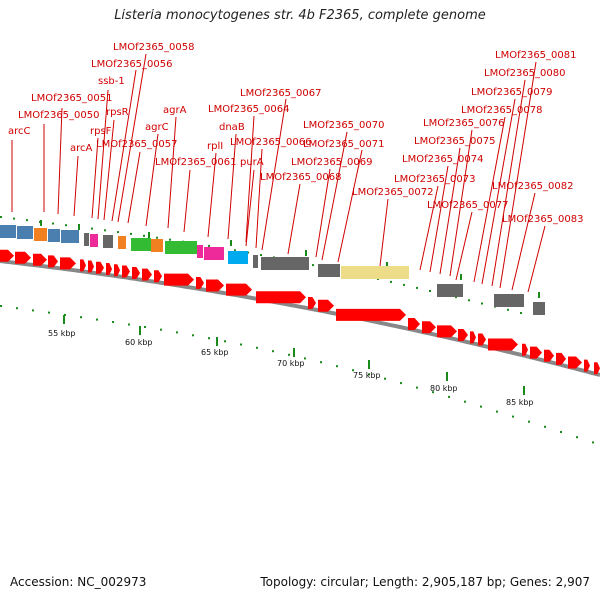 This screenshot has height=600, width=600. I want to click on tick-label: 70 kbp, so click(291, 363).